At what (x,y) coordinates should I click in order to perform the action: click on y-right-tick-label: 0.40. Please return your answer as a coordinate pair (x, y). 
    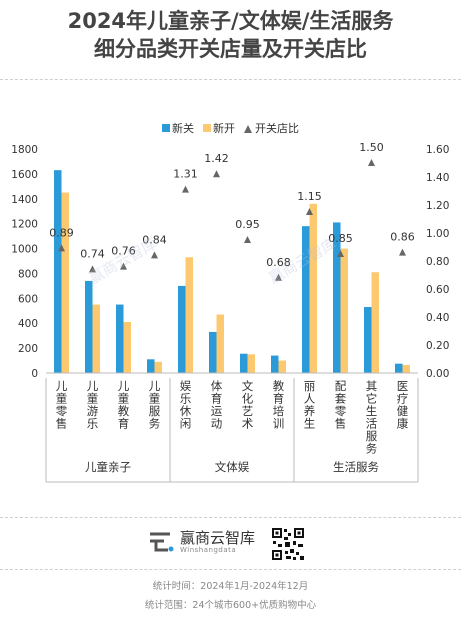
    Looking at the image, I should click on (437, 318).